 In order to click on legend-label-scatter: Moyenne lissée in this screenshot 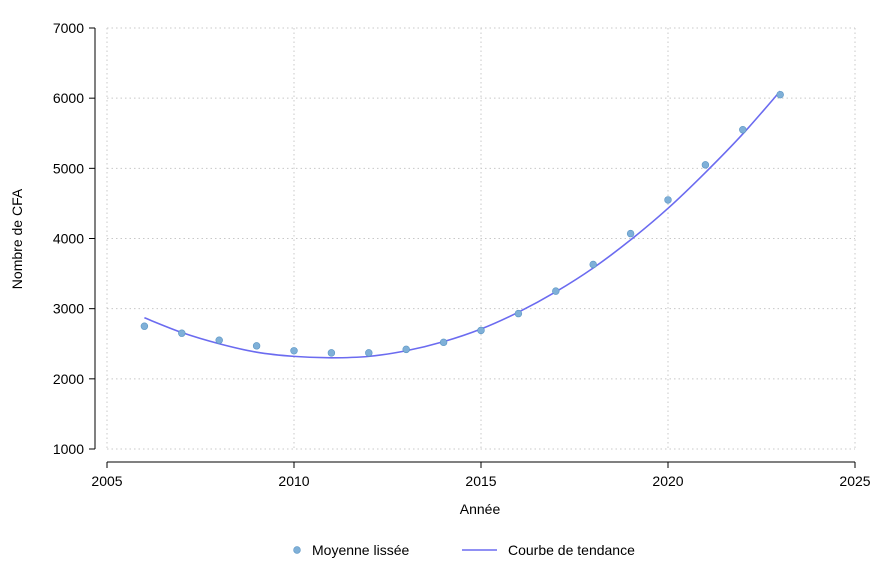, I will do `click(360, 550)`.